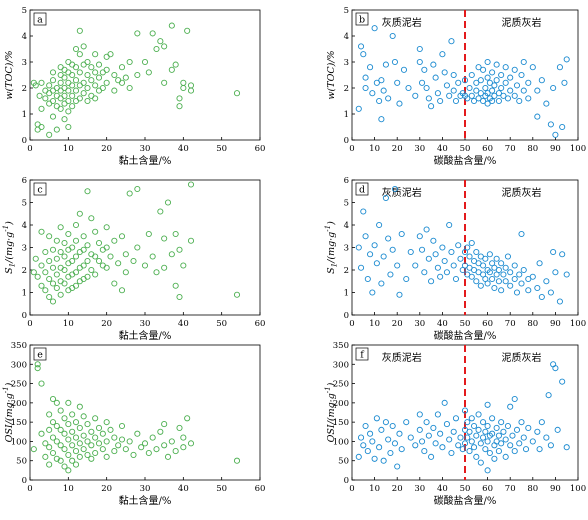 This screenshot has width=588, height=520. I want to click on x-axis-title: 黏土含量/%, so click(145, 160).